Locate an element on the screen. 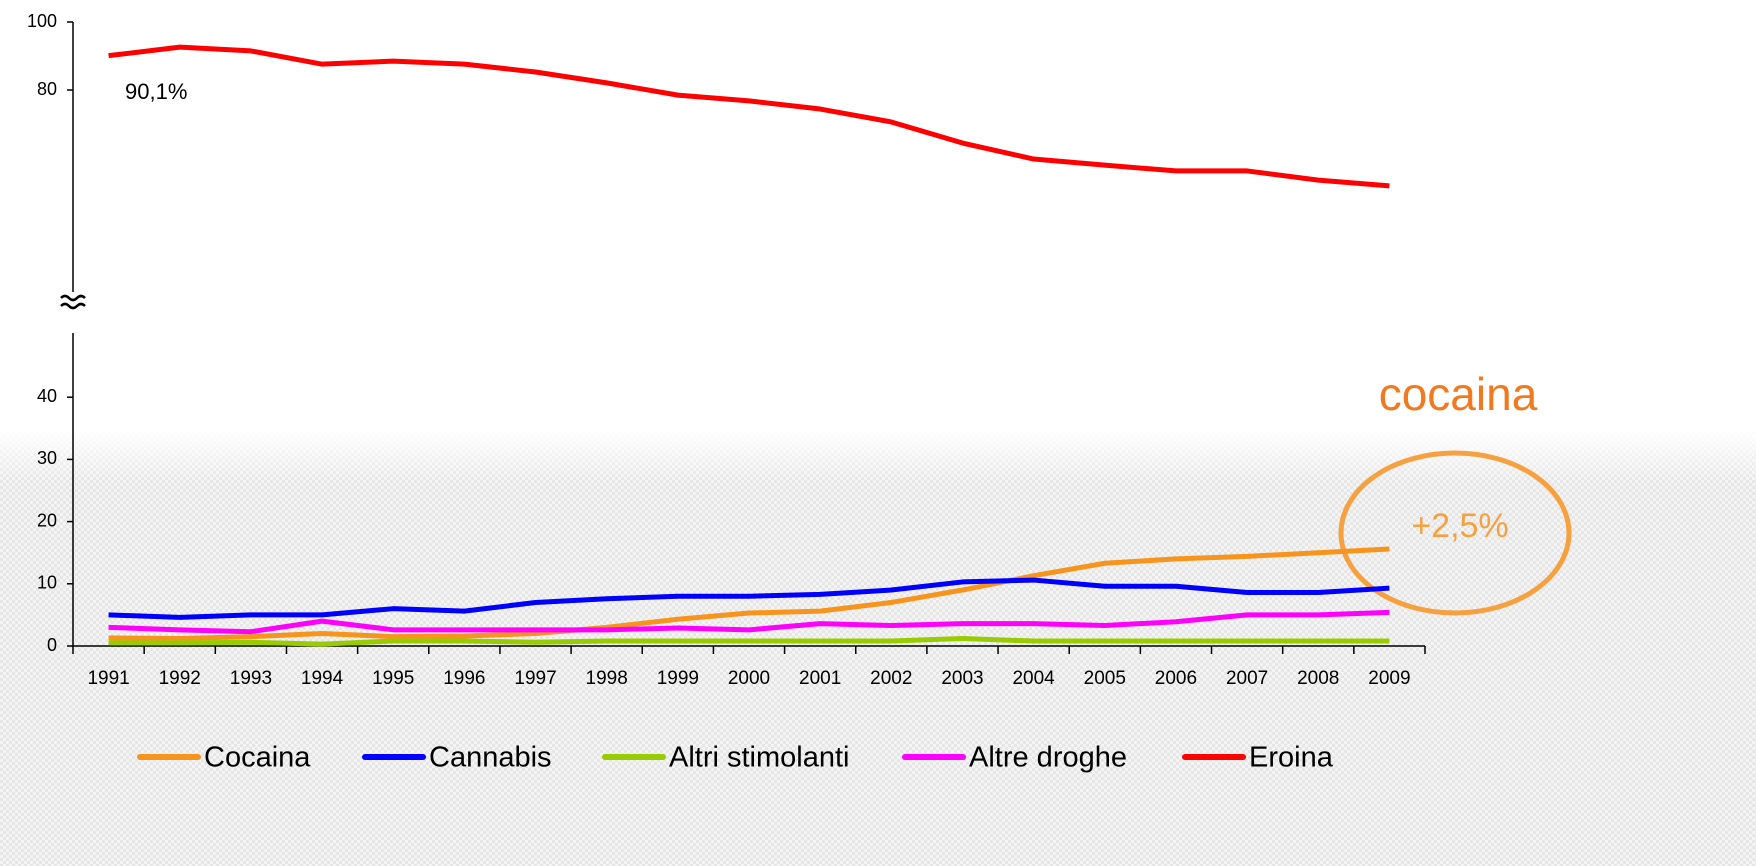  x-tick-label: 2004 is located at coordinates (1033, 678).